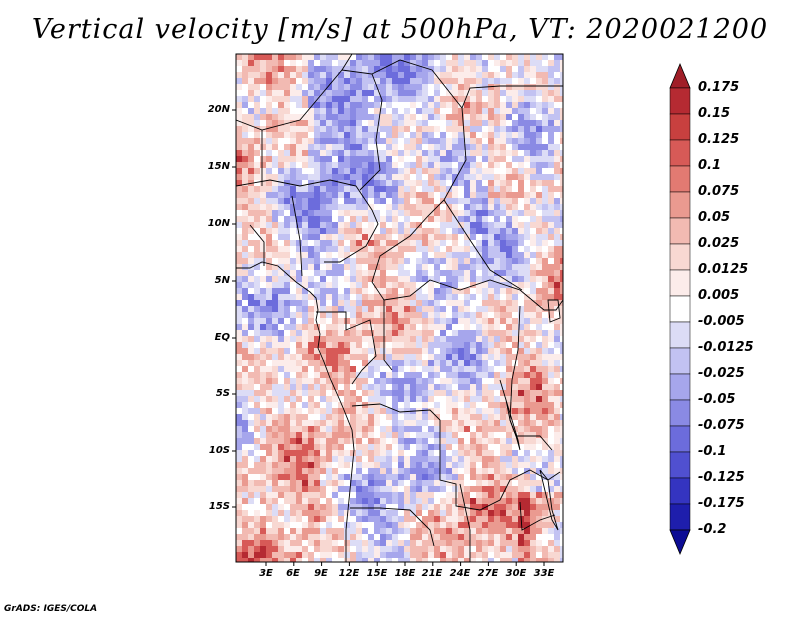 The width and height of the screenshot is (800, 618). What do you see at coordinates (388, 335) in the screenshot?
I see `border-line` at bounding box center [388, 335].